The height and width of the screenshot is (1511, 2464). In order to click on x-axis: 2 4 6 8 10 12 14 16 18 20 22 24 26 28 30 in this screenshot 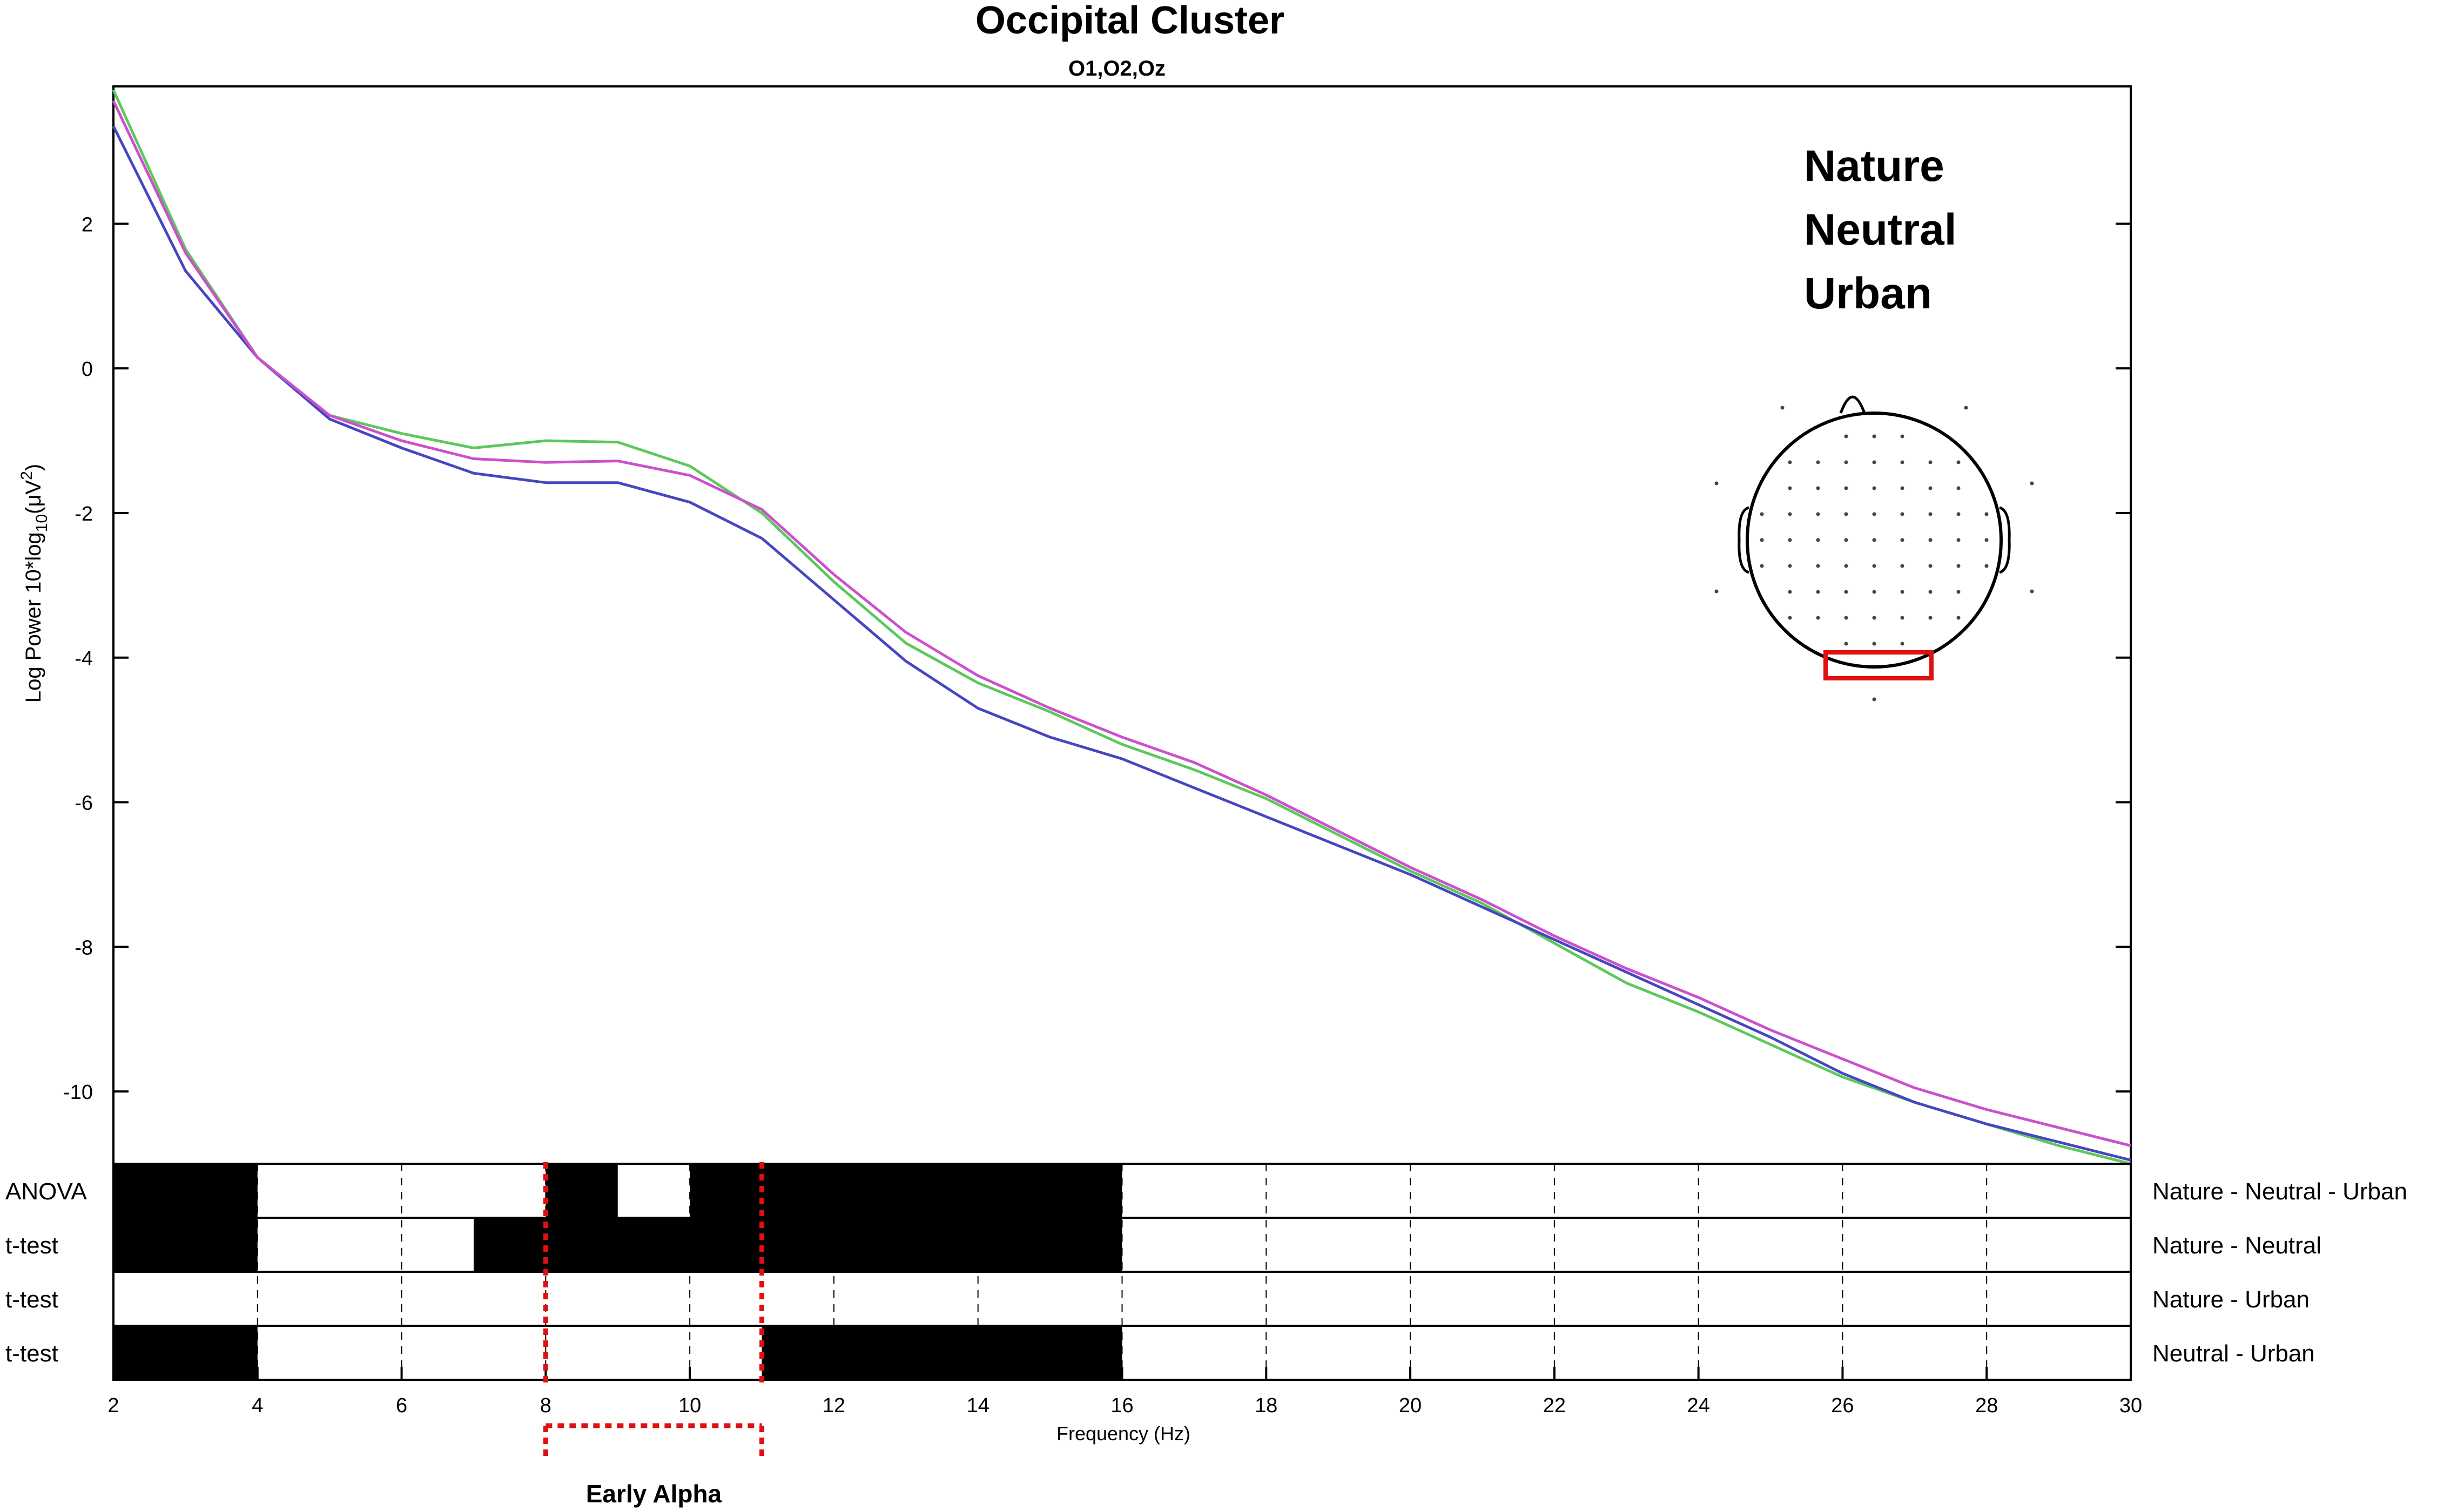, I will do `click(1124, 1392)`.